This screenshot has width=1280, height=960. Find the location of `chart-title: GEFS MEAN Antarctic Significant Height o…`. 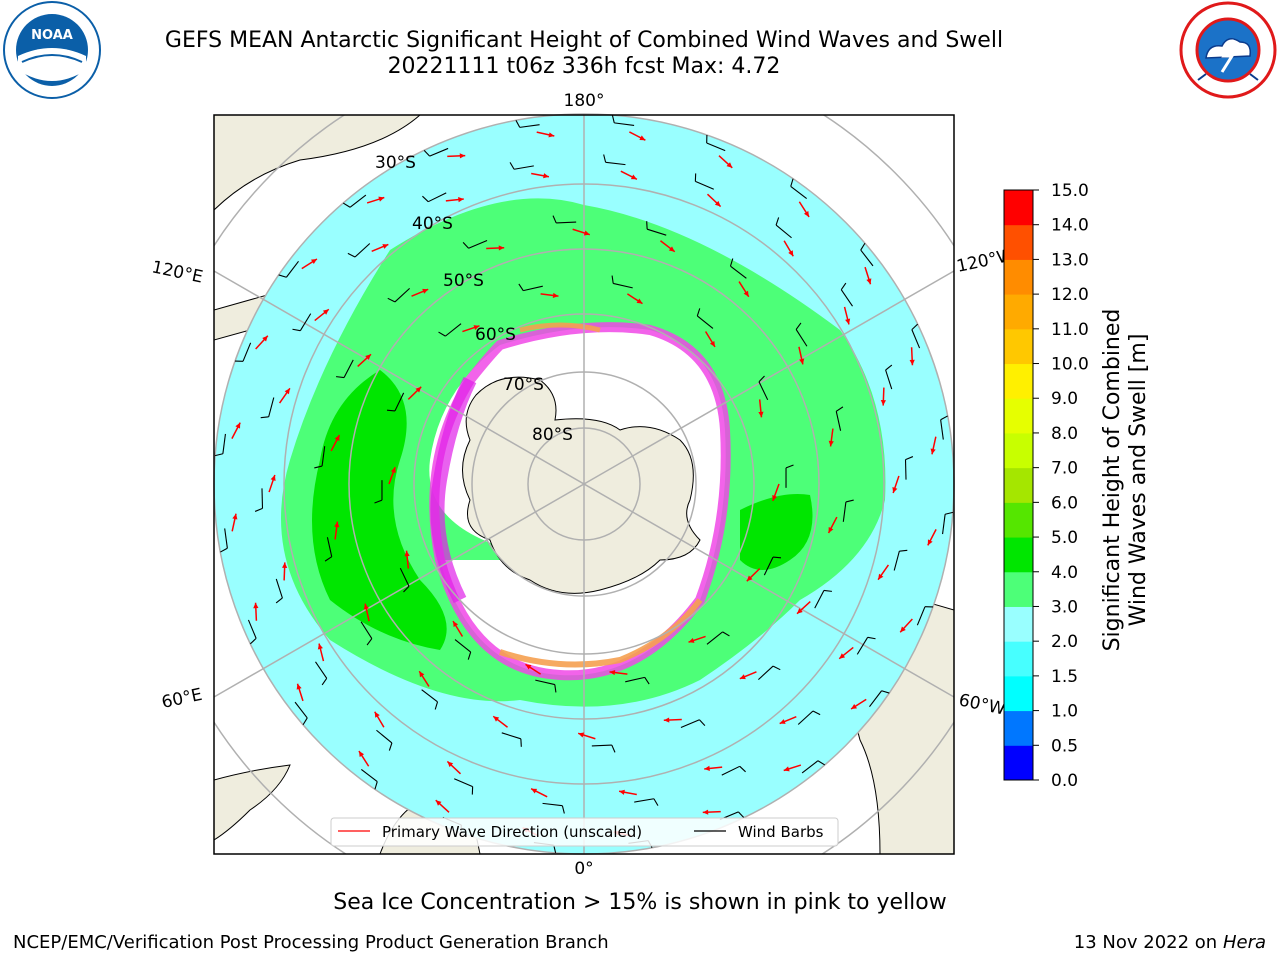

chart-title: GEFS MEAN Antarctic Significant Height o… is located at coordinates (584, 40).